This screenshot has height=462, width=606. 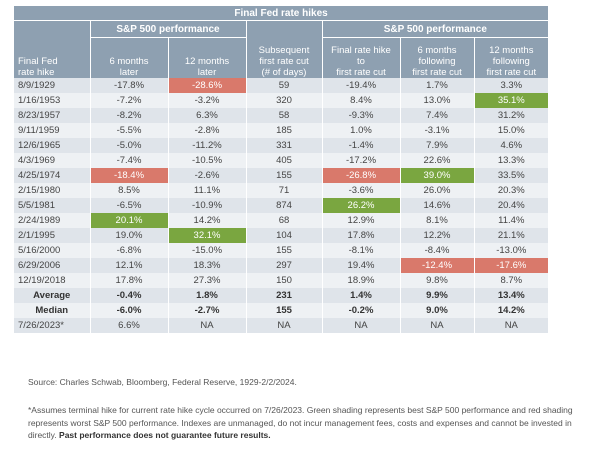 What do you see at coordinates (128, 310) in the screenshot?
I see `table-cell: -6.0%` at bounding box center [128, 310].